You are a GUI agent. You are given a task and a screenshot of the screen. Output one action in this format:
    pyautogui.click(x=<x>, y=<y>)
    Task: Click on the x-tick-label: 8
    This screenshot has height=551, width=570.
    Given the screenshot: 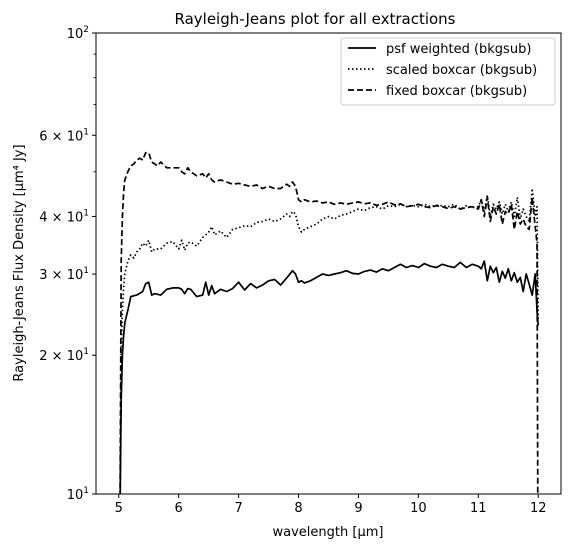 What is the action you would take?
    pyautogui.click(x=298, y=508)
    